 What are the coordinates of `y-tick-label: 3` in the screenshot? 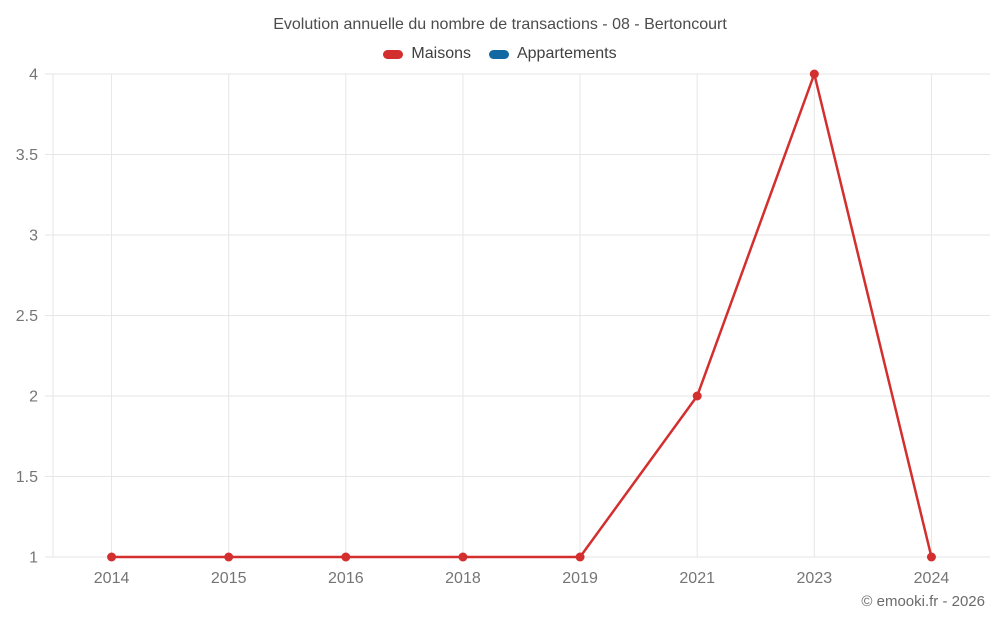 It's located at (33, 236).